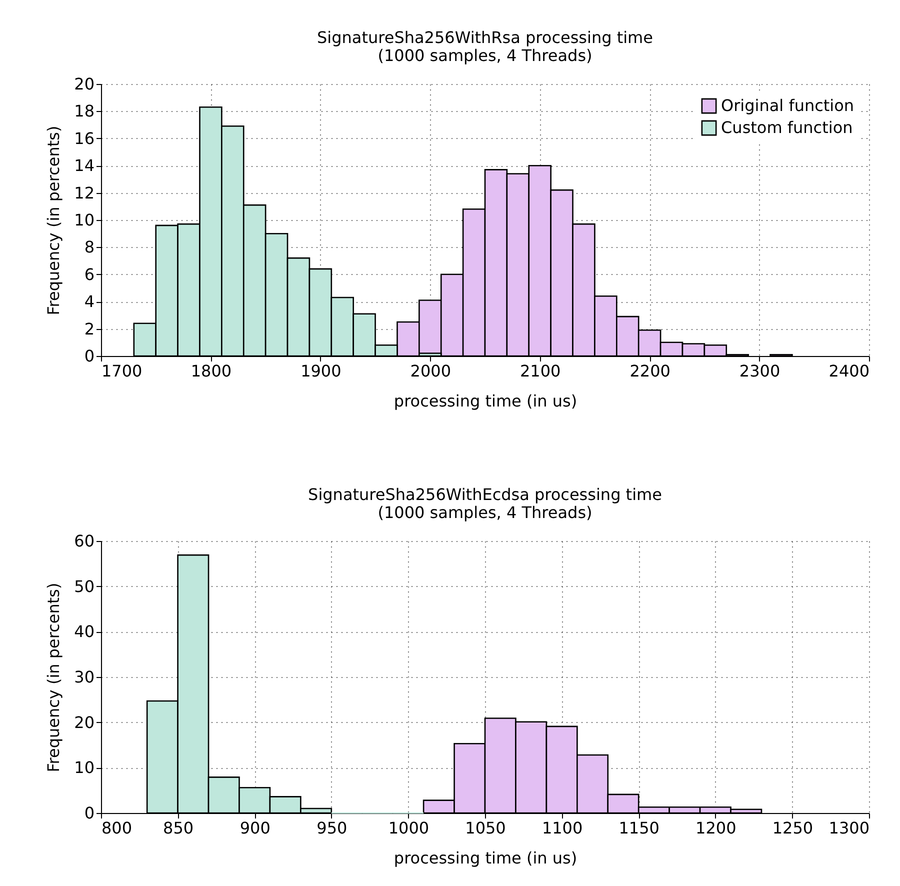 This screenshot has width=900, height=886. I want to click on y-tick-label: 50, so click(84, 586).